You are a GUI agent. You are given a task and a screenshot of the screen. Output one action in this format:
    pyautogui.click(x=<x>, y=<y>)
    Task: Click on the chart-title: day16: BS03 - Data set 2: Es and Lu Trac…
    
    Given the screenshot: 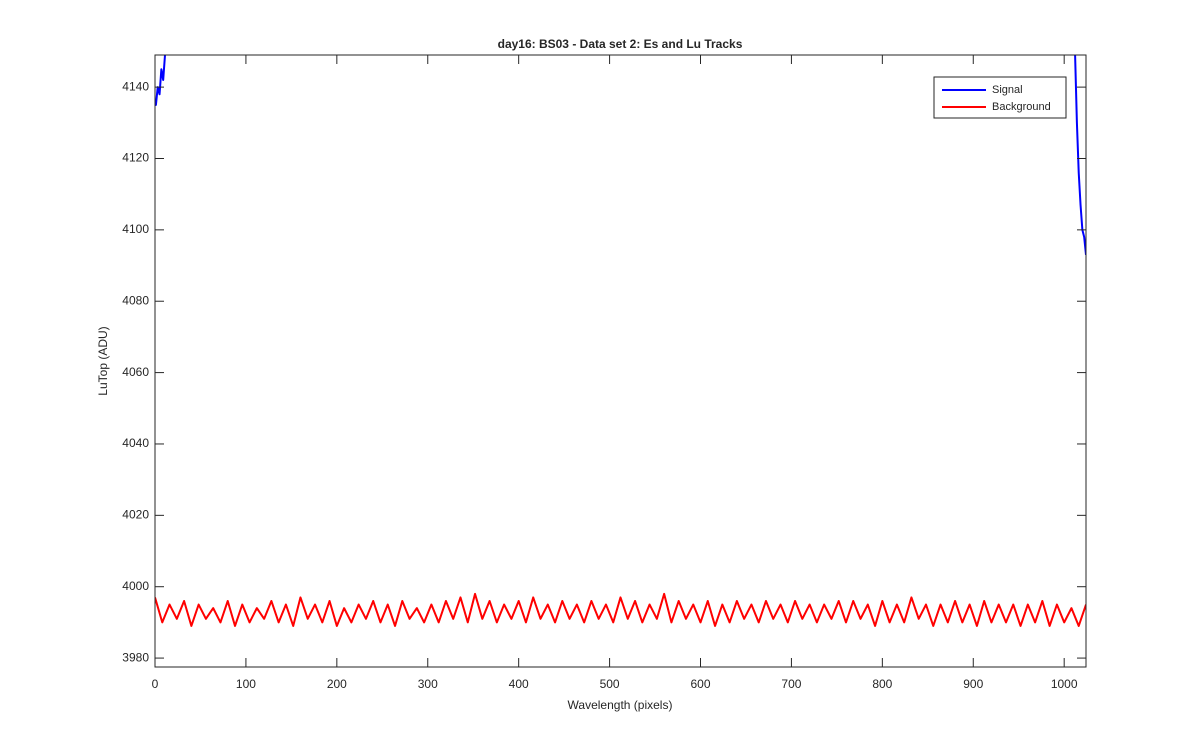 What is the action you would take?
    pyautogui.click(x=620, y=44)
    